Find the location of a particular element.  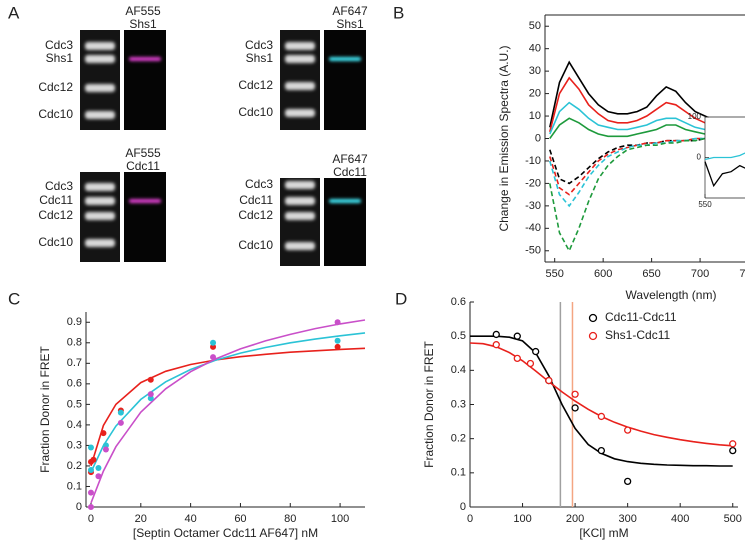

gel-title: Shs1 is located at coordinates (143, 24).